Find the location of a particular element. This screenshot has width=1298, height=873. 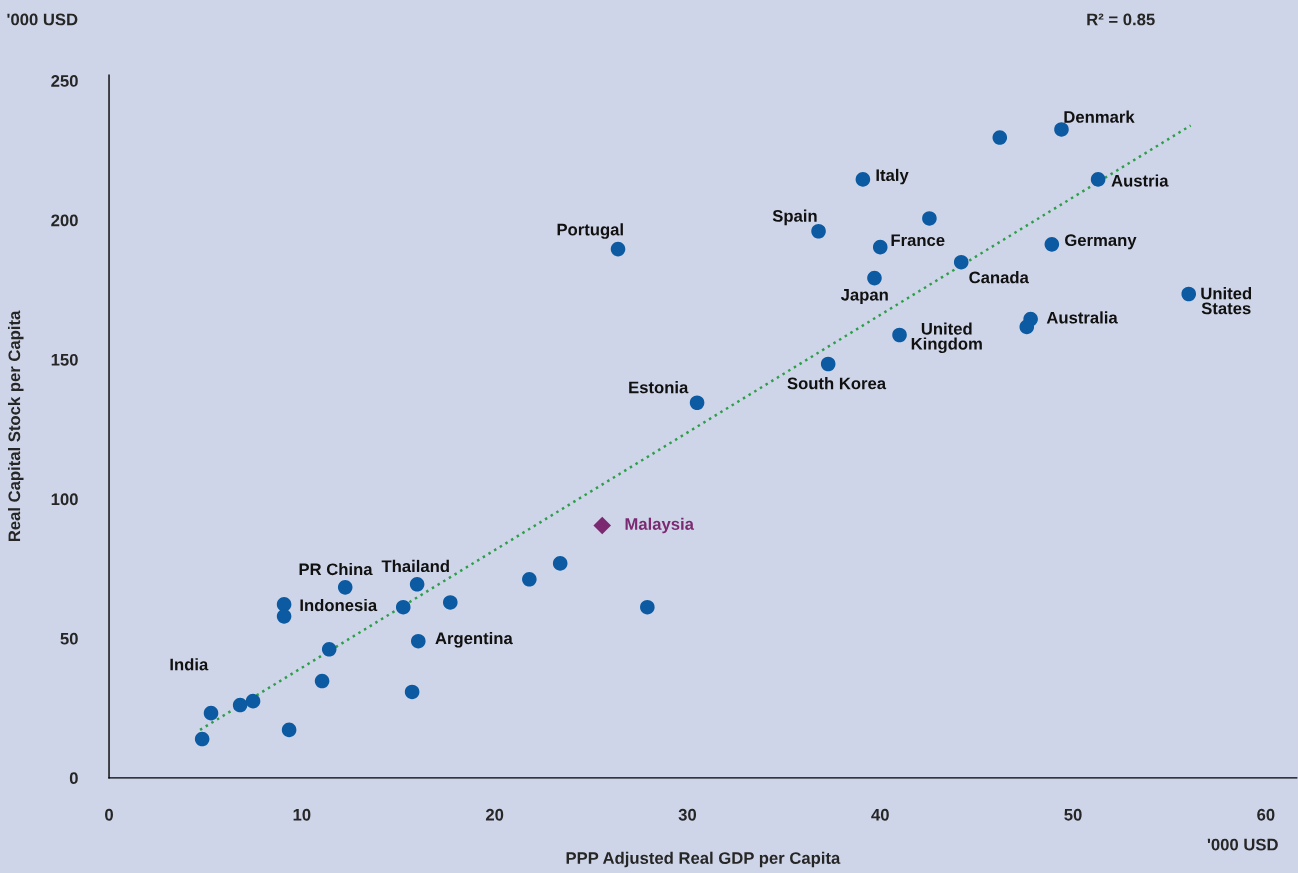

x-tick-label: 40 is located at coordinates (880, 814).